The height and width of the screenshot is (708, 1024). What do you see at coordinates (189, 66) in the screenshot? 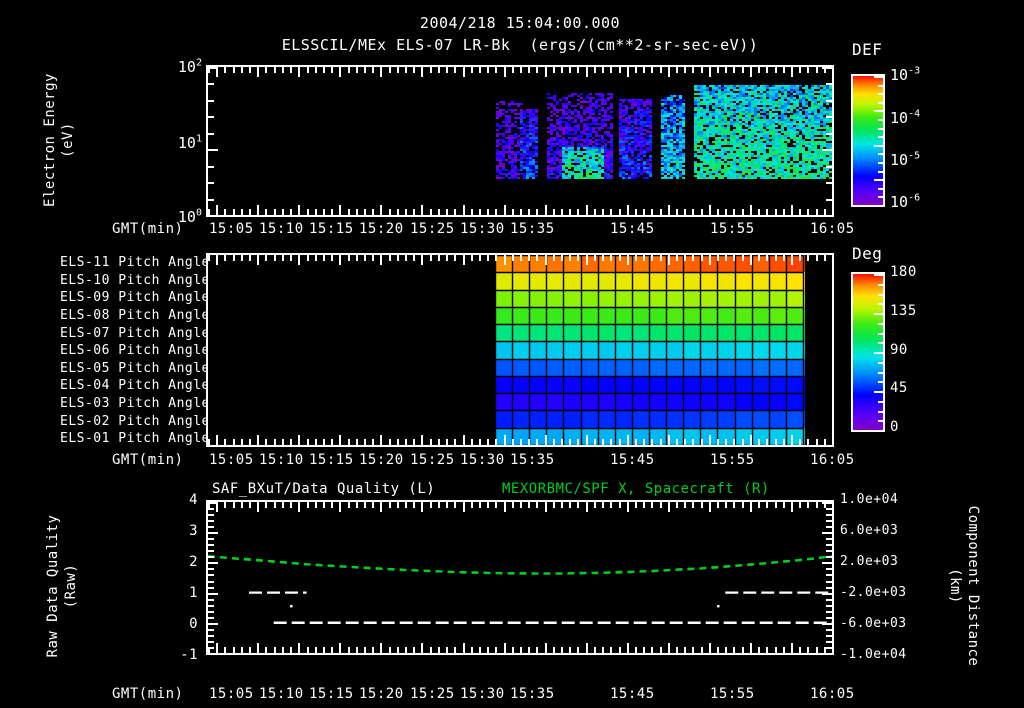
I see `spectrogram-y-tick: 10²` at bounding box center [189, 66].